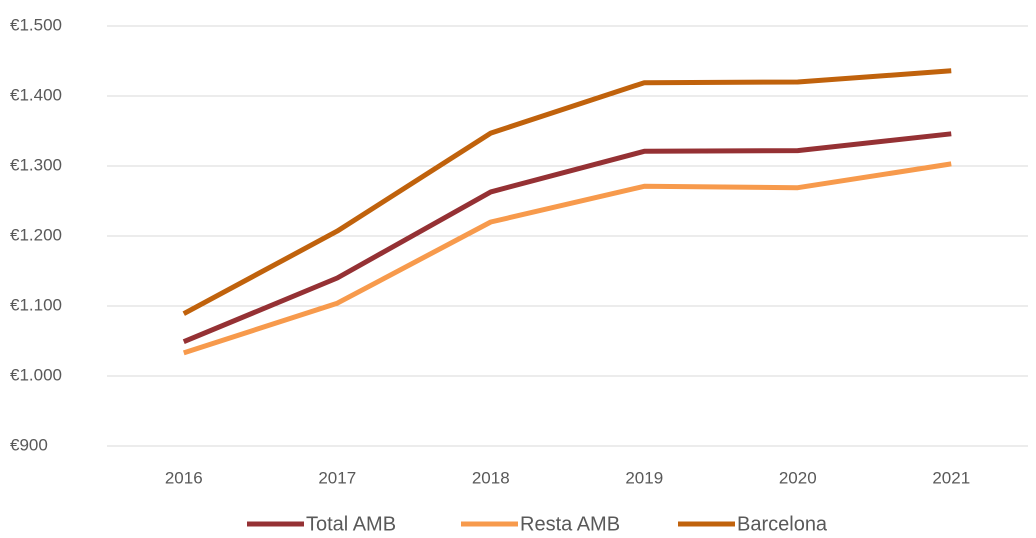 Image resolution: width=1036 pixels, height=538 pixels. What do you see at coordinates (36, 374) in the screenshot?
I see `y-tick-label: €1.000` at bounding box center [36, 374].